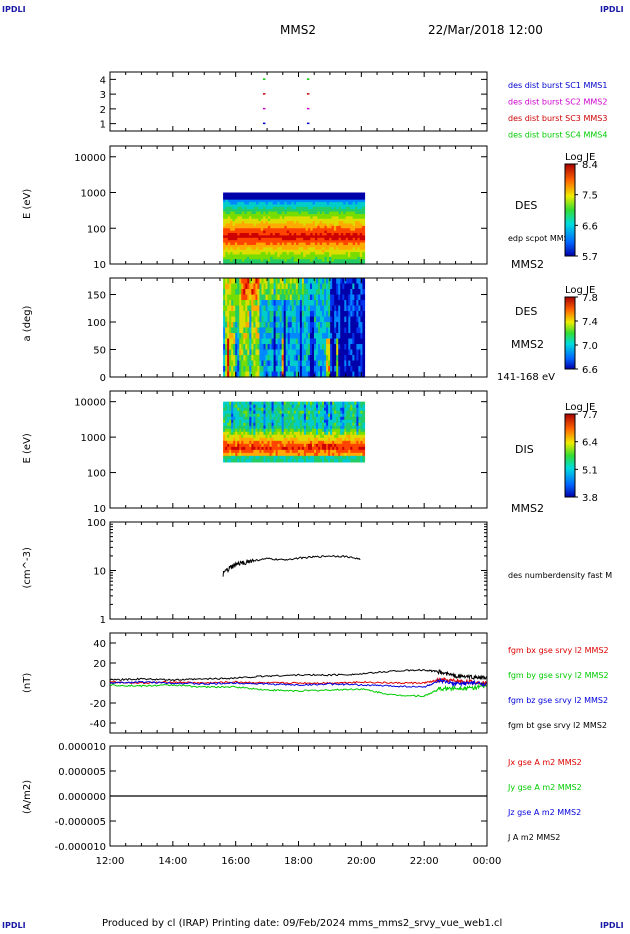 This screenshot has height=934, width=630. I want to click on availability-y-tick-label: 2, so click(103, 110).